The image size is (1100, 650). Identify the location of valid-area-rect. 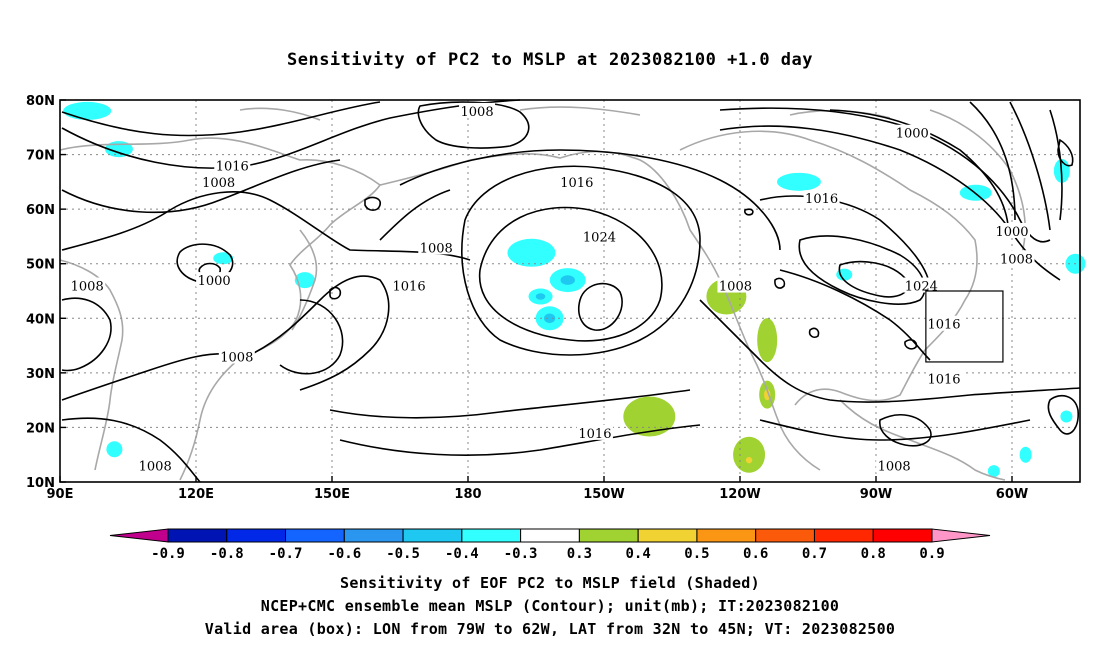
(964, 326).